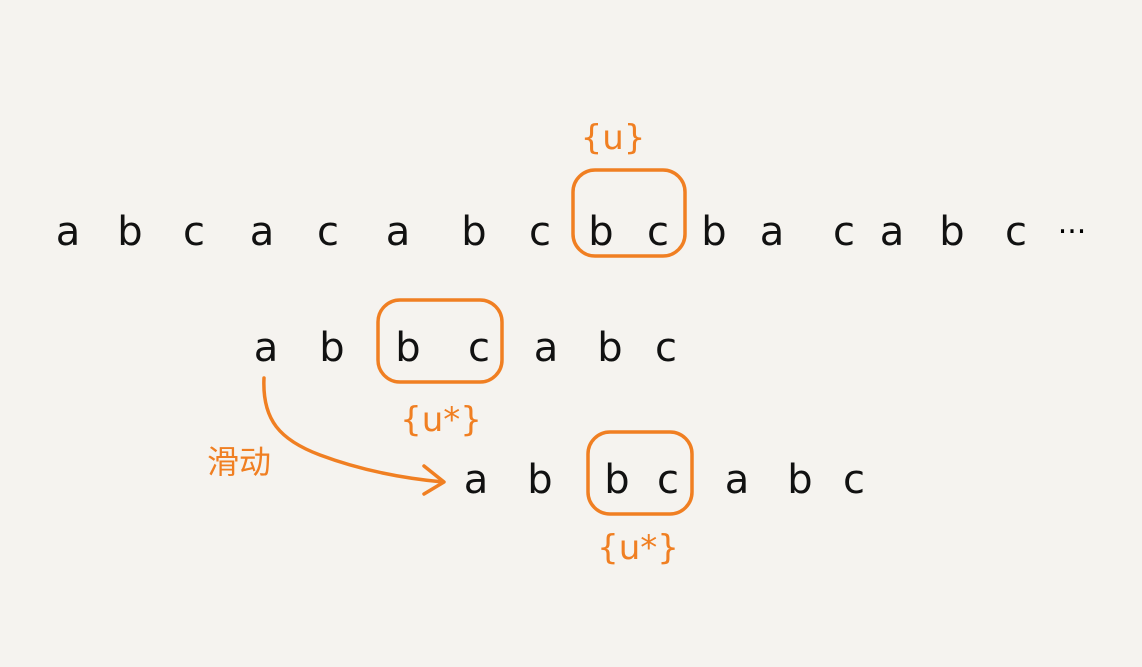 The height and width of the screenshot is (667, 1142). What do you see at coordinates (638, 548) in the screenshot?
I see `shifted-match-label: {u*}` at bounding box center [638, 548].